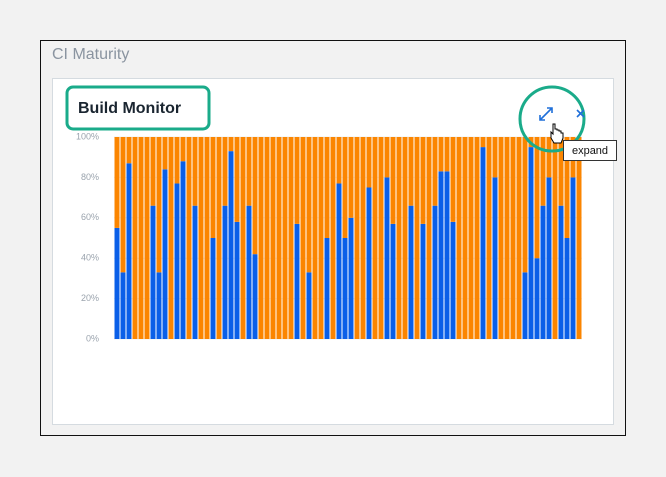 The height and width of the screenshot is (477, 666). I want to click on highlight, so click(138, 108).